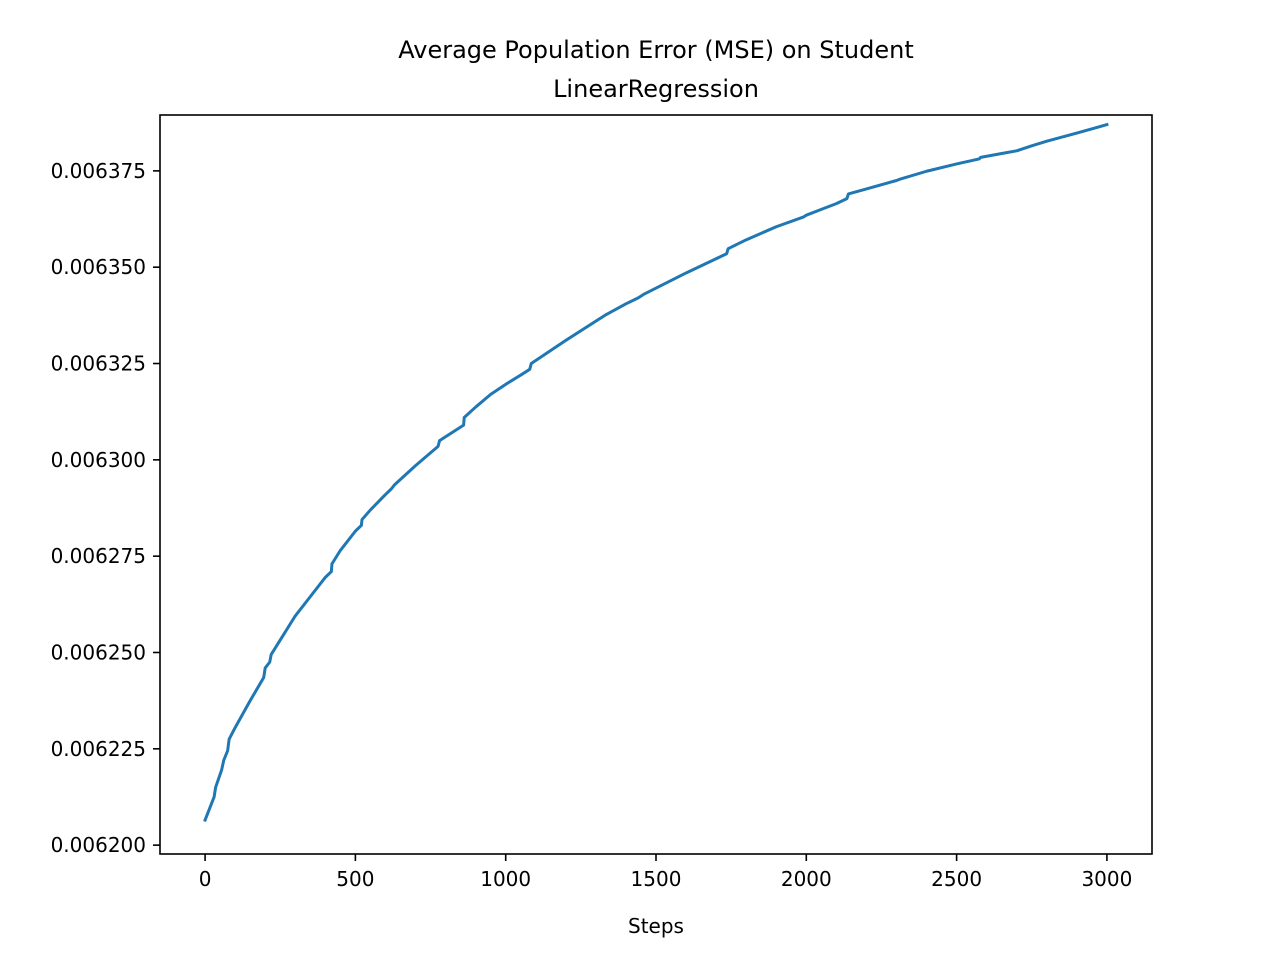 Image resolution: width=1280 pixels, height=960 pixels. What do you see at coordinates (205, 879) in the screenshot?
I see `x-tick-label: 0` at bounding box center [205, 879].